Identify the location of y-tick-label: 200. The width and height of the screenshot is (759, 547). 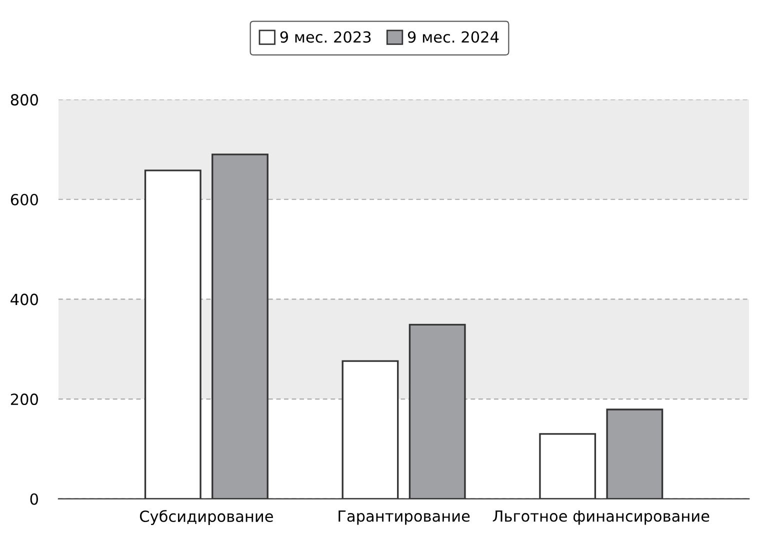
(24, 400).